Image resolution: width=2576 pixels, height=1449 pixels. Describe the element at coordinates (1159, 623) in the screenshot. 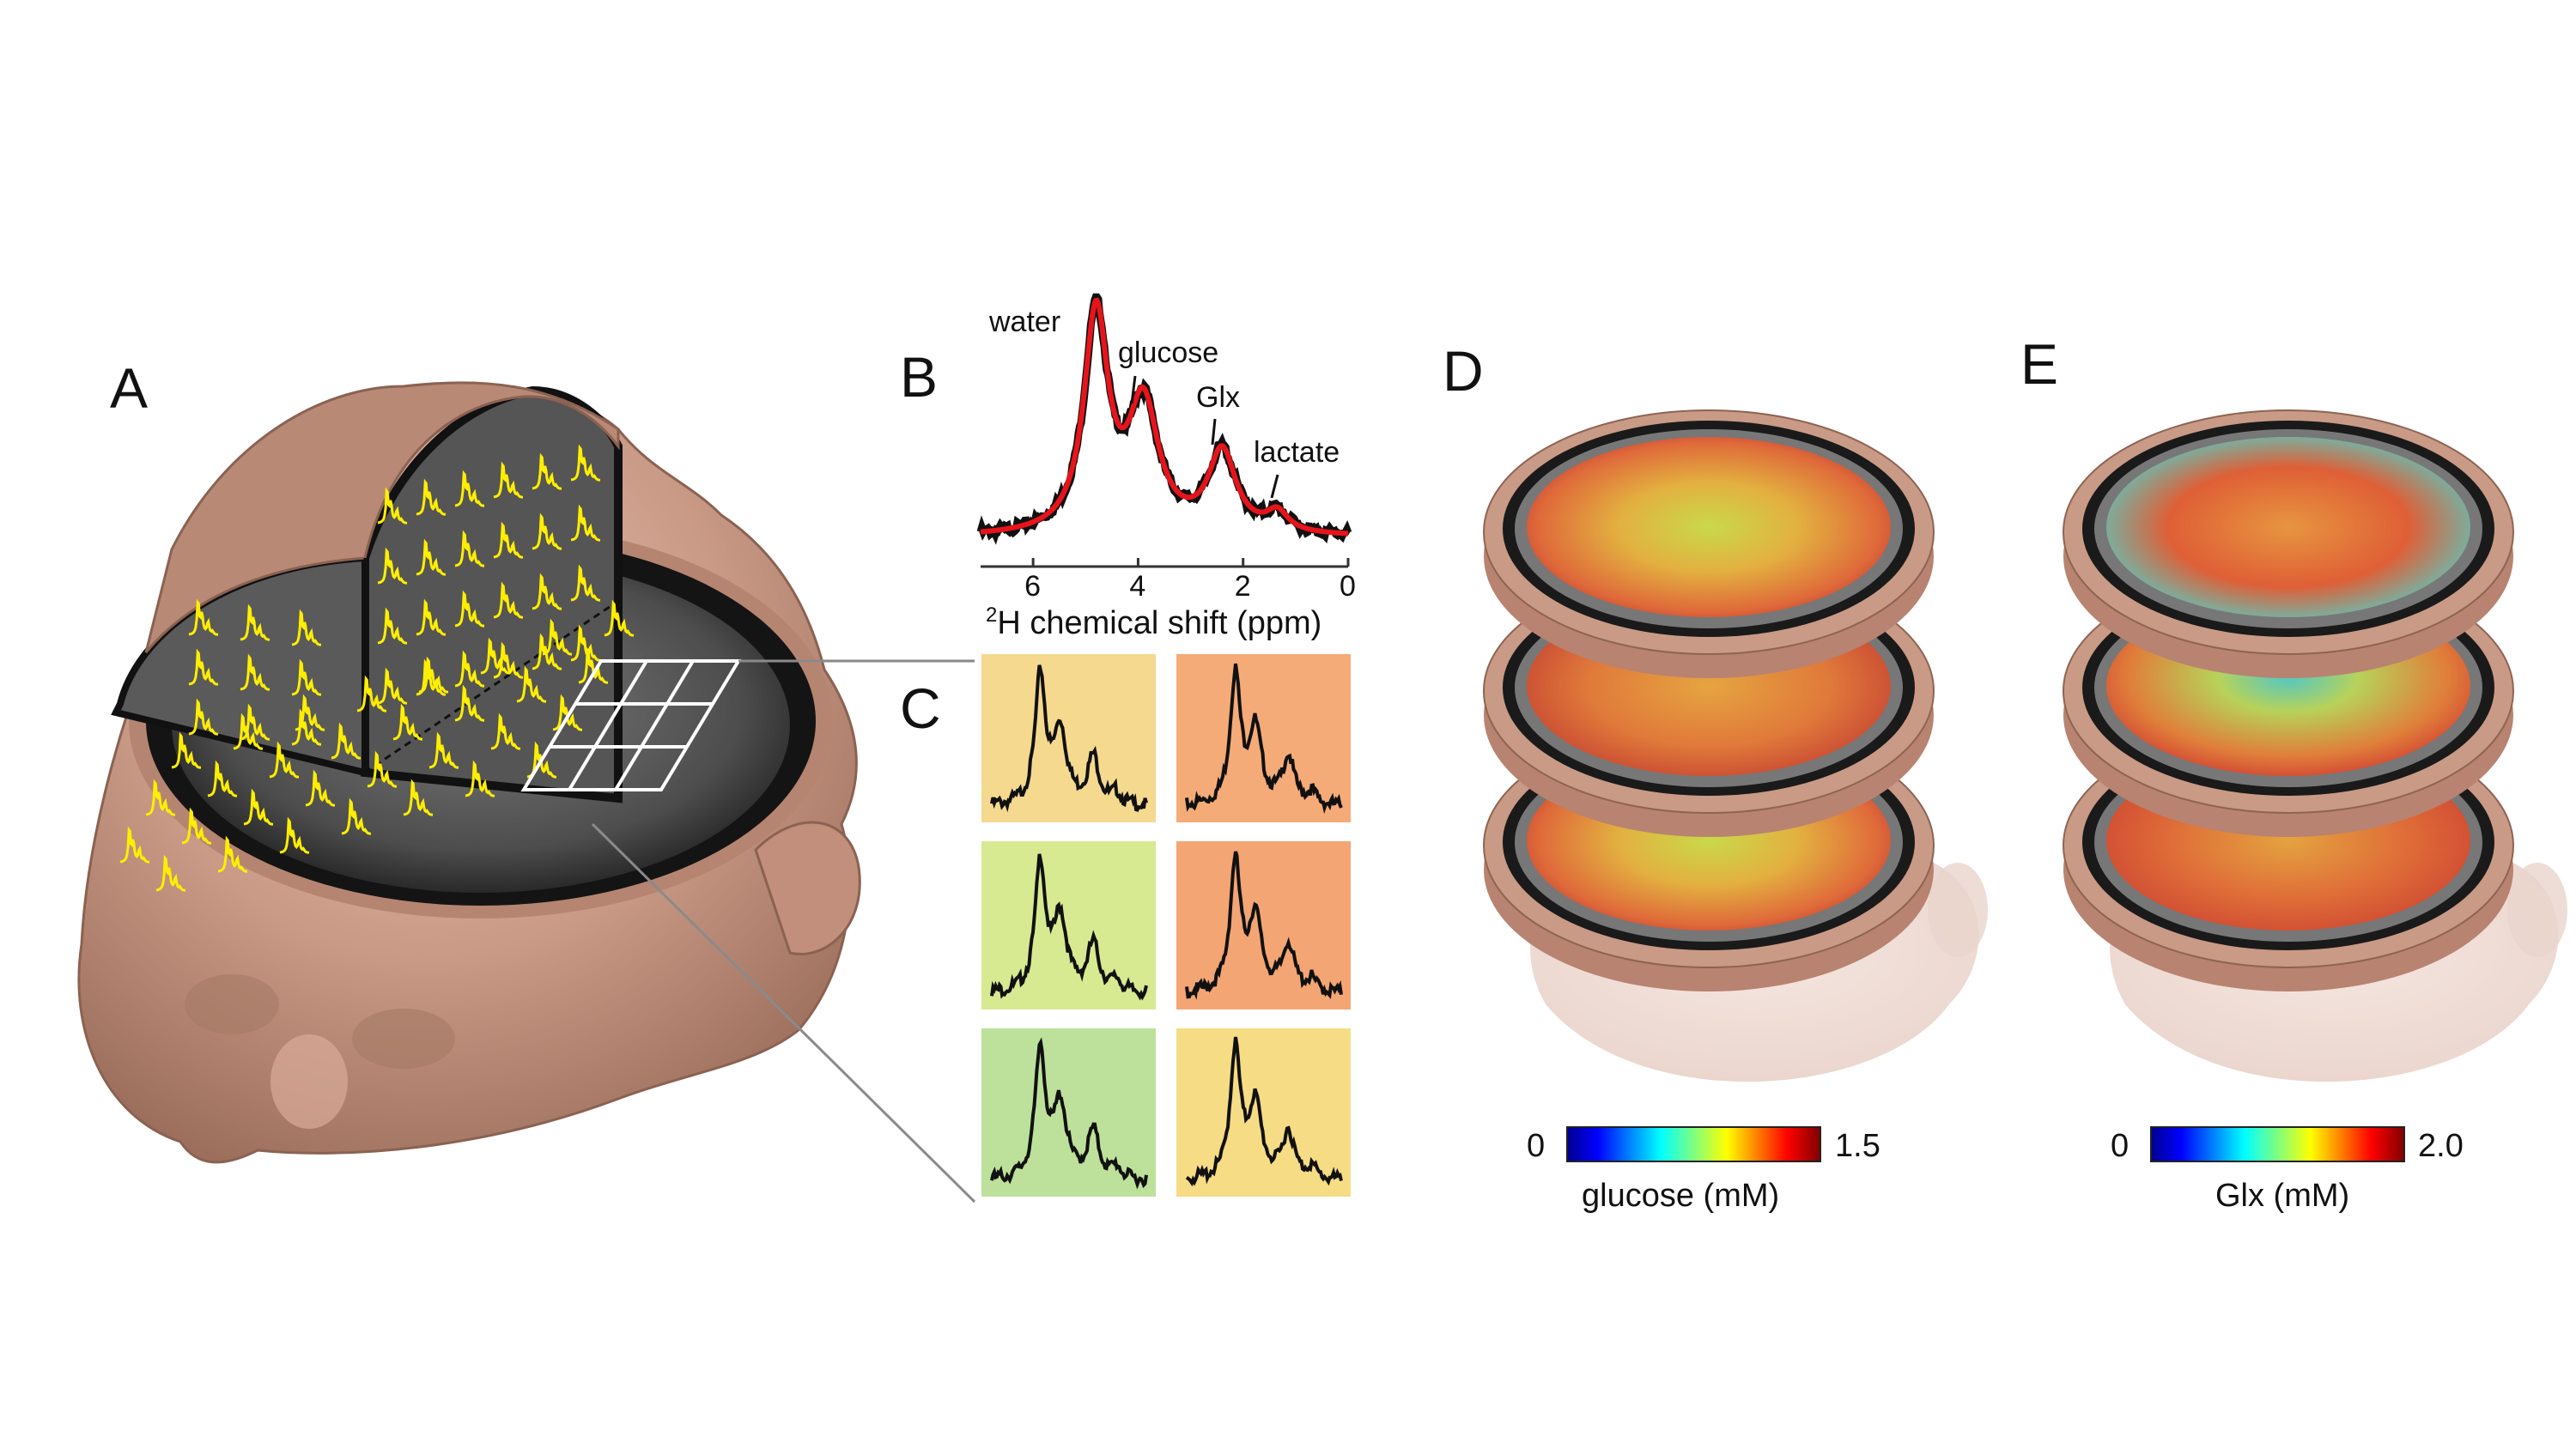

I see `x-axis-label-text: H chemical shift (ppm)` at that location.